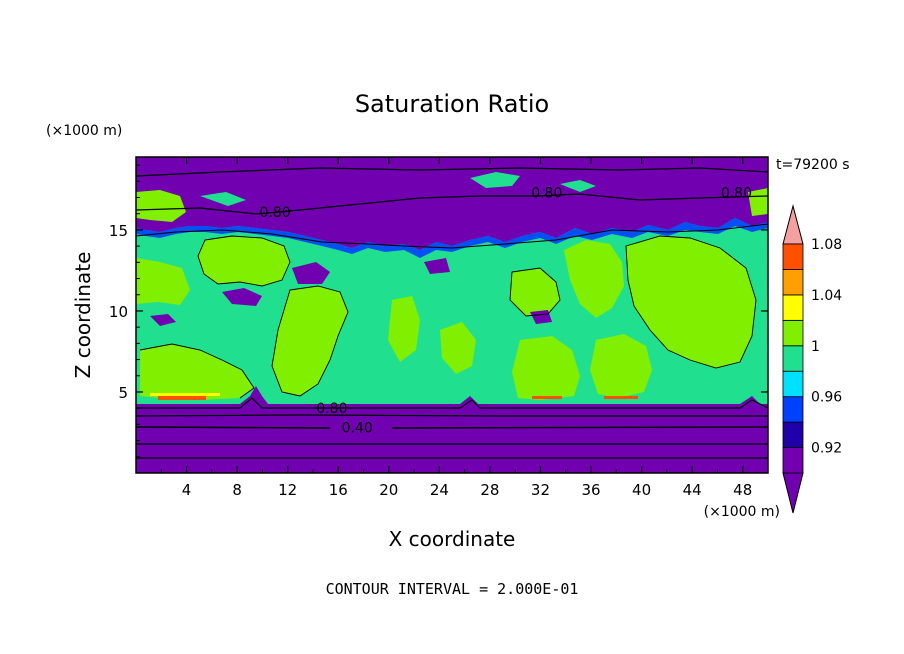 The image size is (904, 654). What do you see at coordinates (187, 490) in the screenshot?
I see `x-tick-label: 4` at bounding box center [187, 490].